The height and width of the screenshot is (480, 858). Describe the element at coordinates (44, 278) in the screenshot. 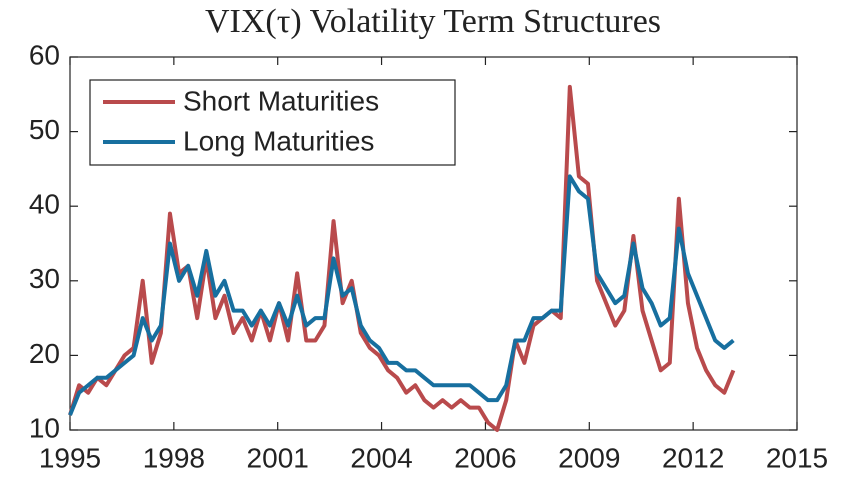

I see `y-tick-label: 30` at that location.